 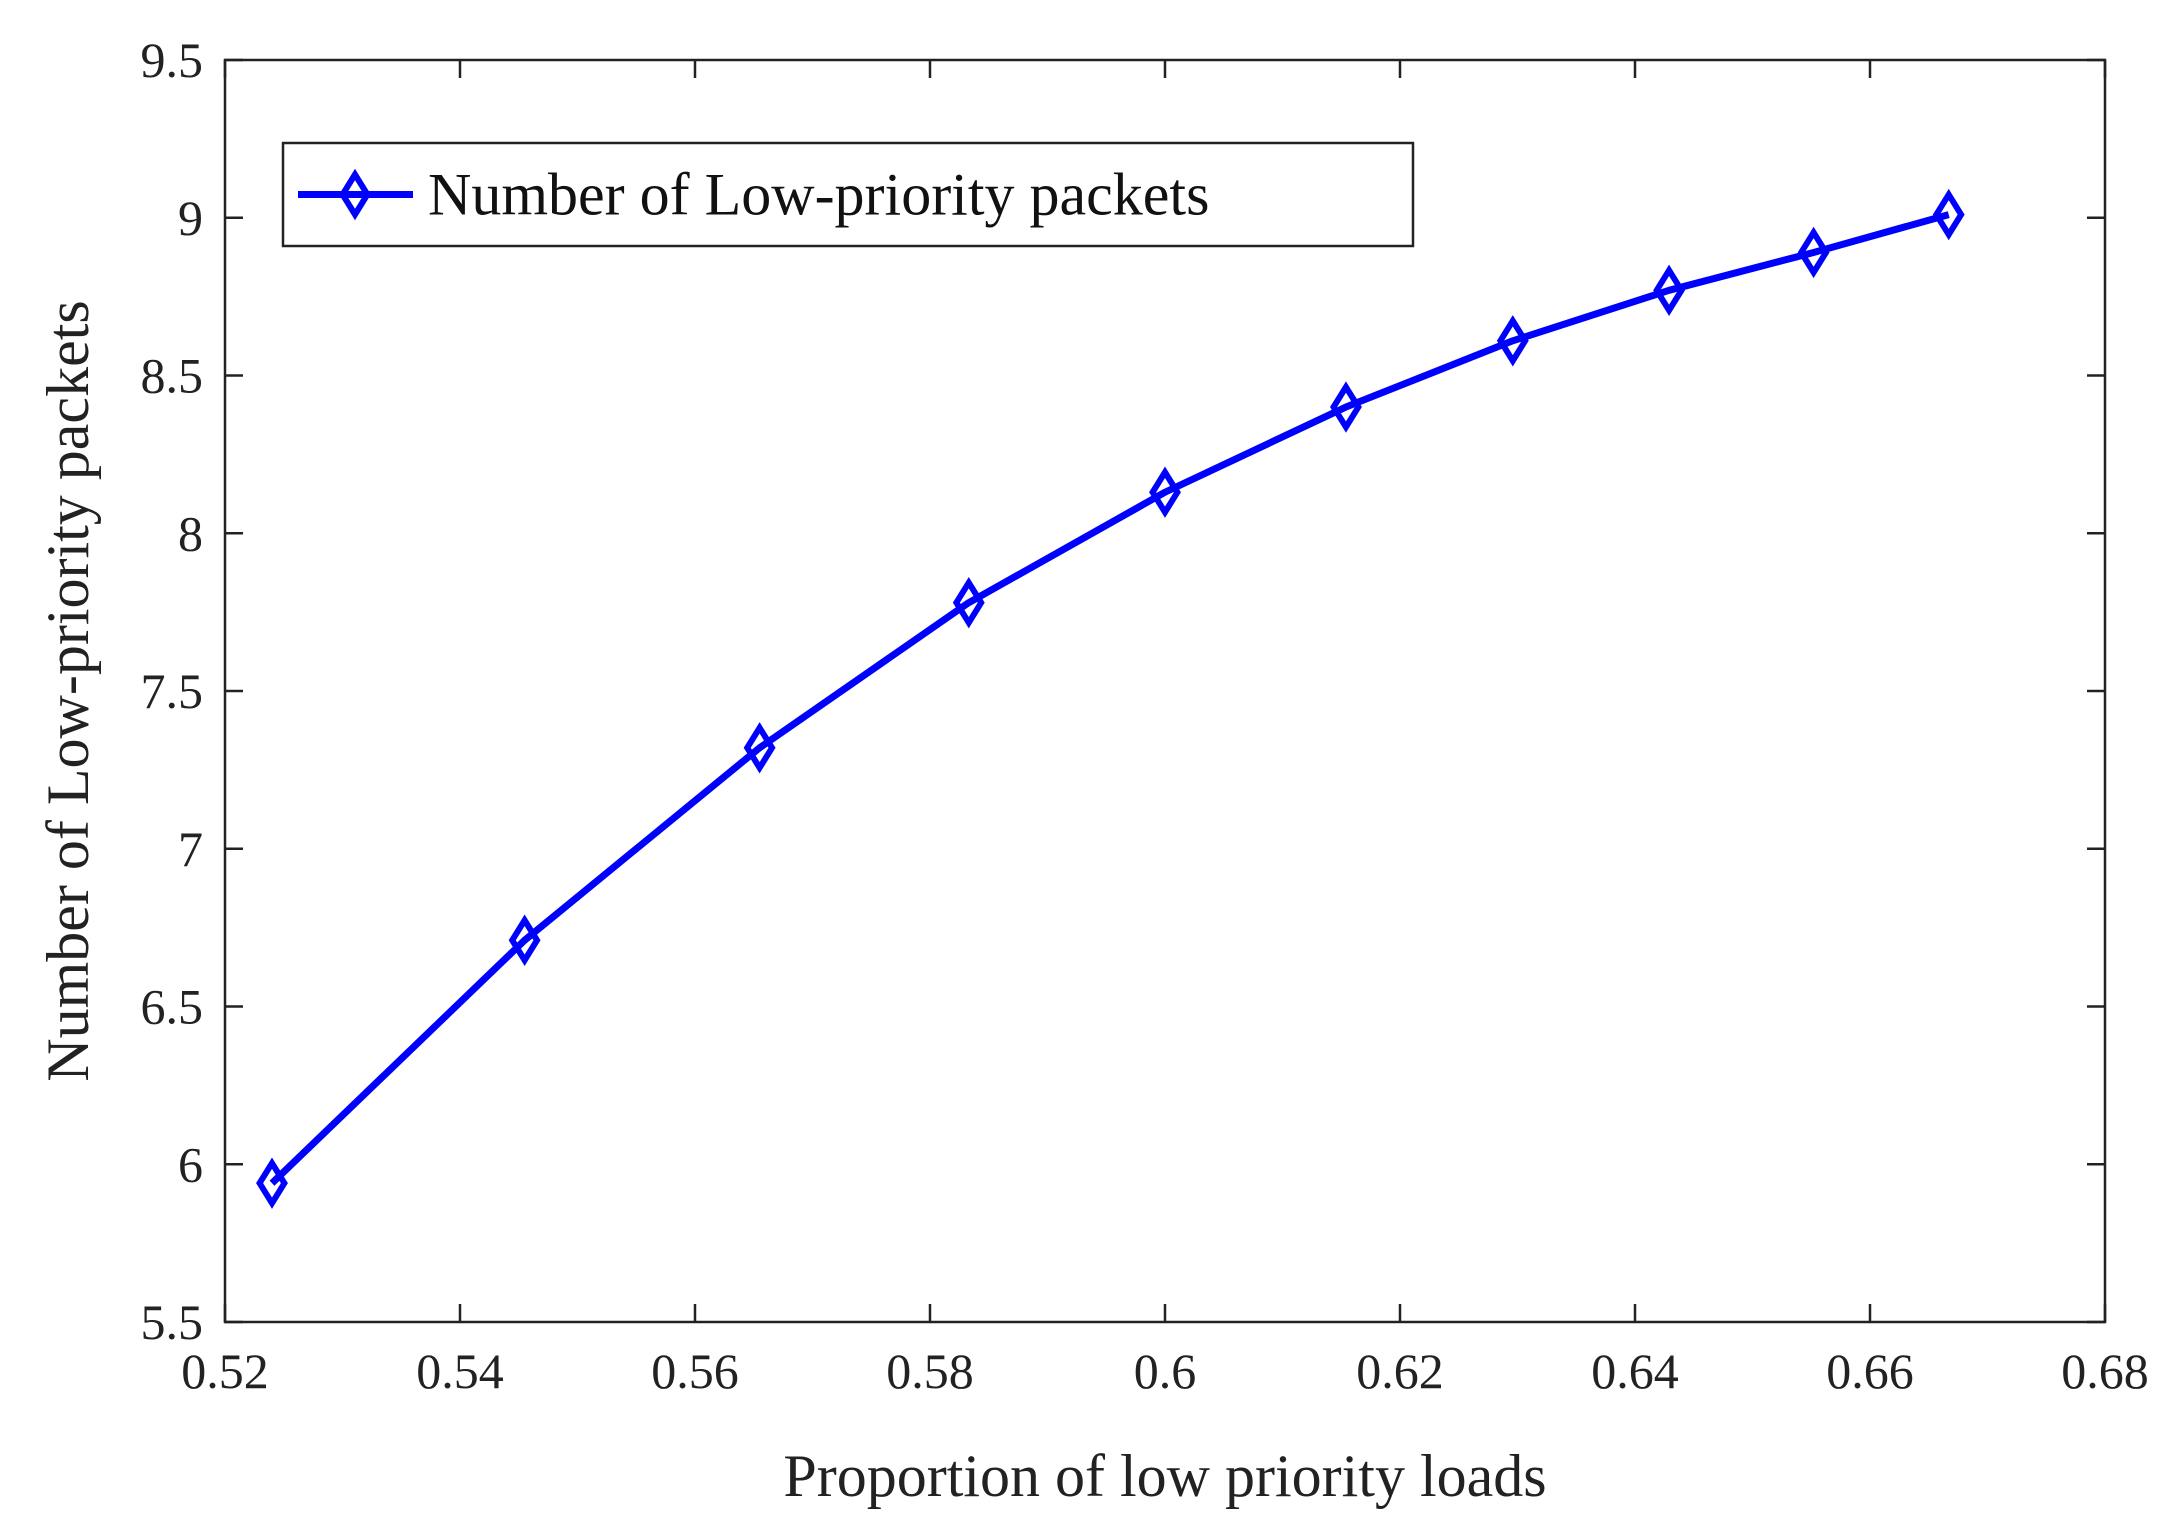 What do you see at coordinates (225, 1371) in the screenshot?
I see `x-tick-label: 0.52` at bounding box center [225, 1371].